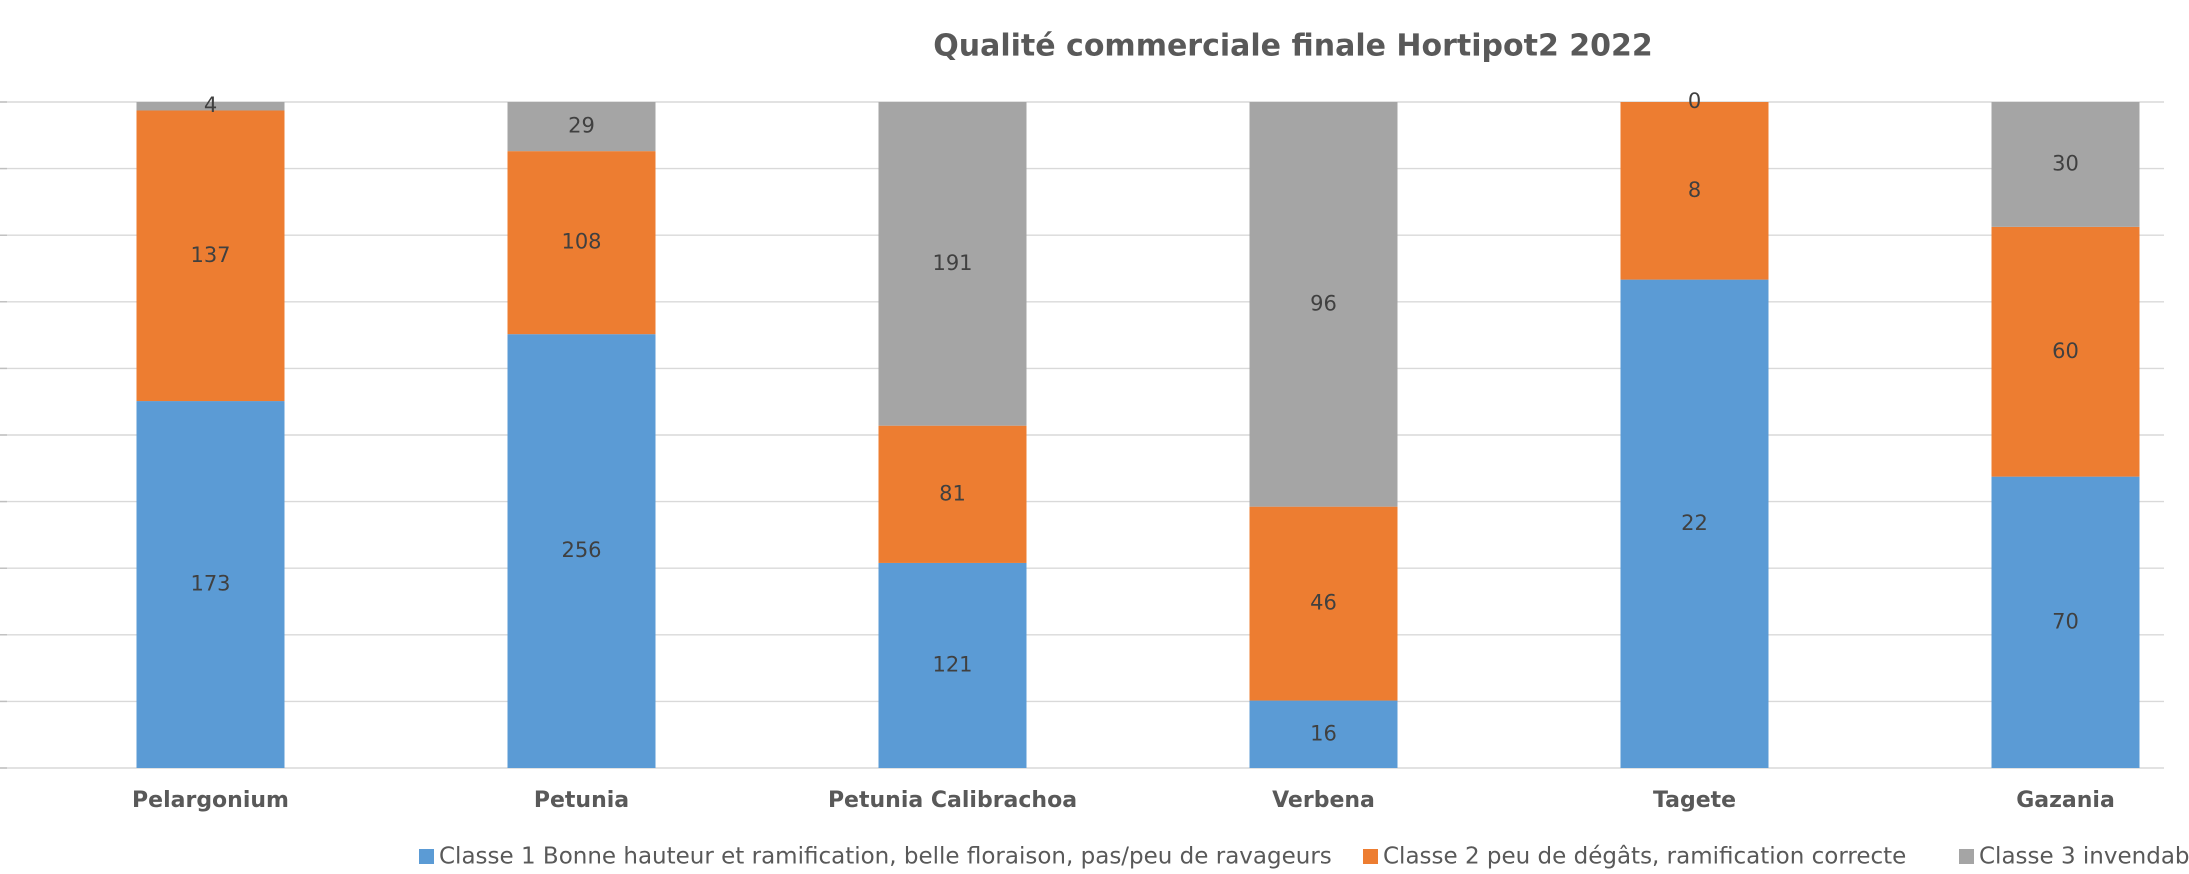  What do you see at coordinates (2065, 800) in the screenshot?
I see `x-tick-label: Gazania` at bounding box center [2065, 800].